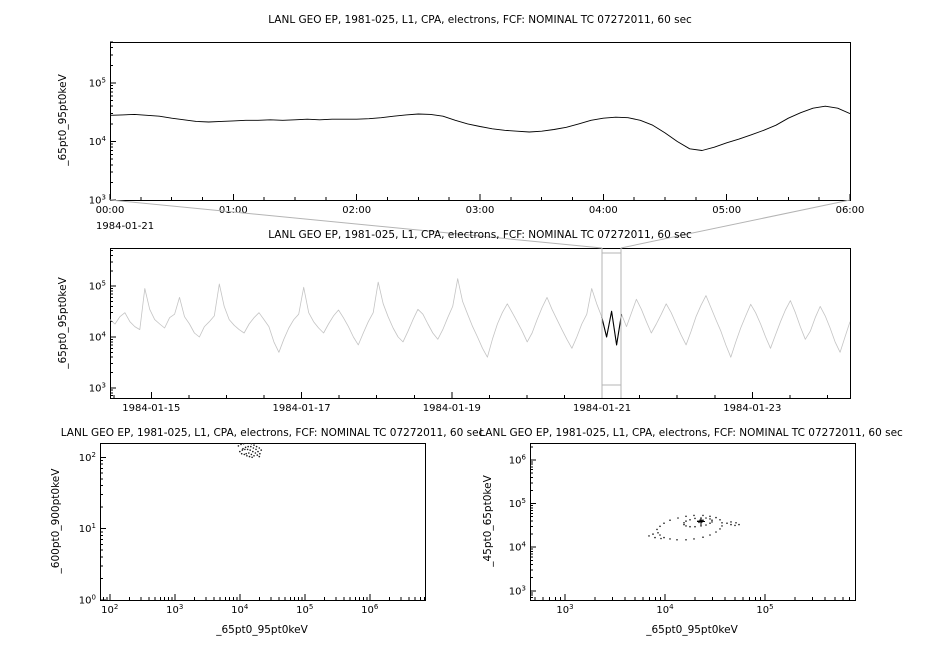 Image resolution: width=926 pixels, height=647 pixels. Describe the element at coordinates (692, 630) in the screenshot. I see `bottom-right-x-axis-label: _65pt0_95pt0keV` at that location.